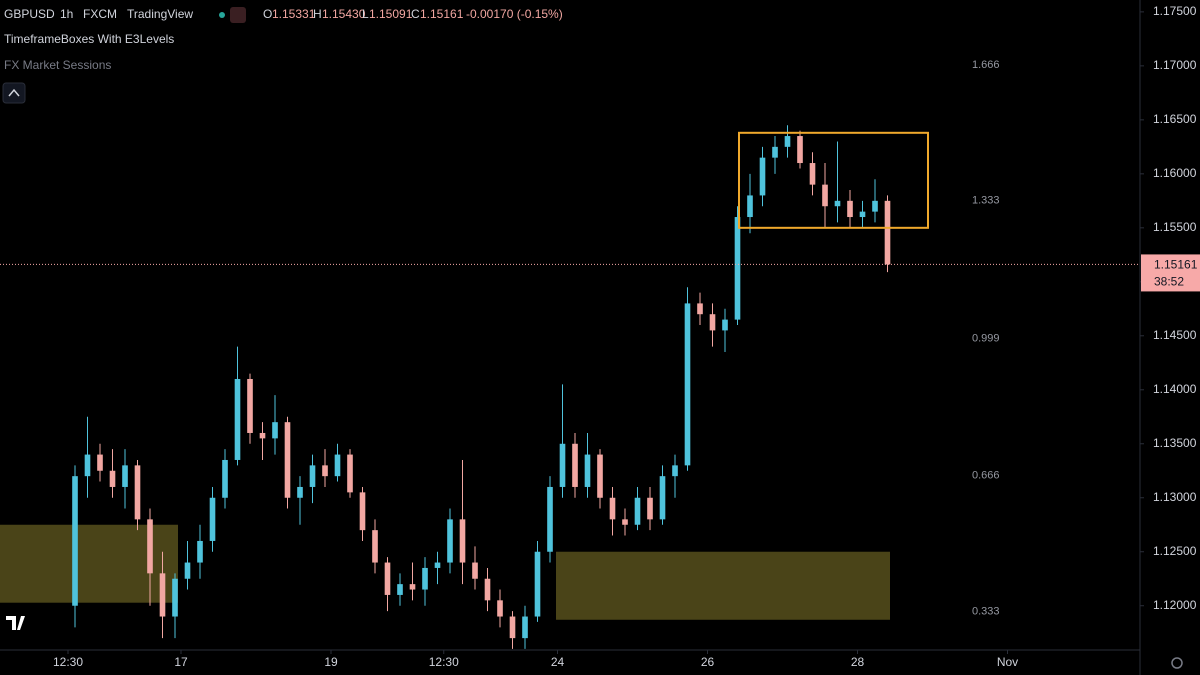  What do you see at coordinates (238, 15) in the screenshot?
I see `market-status` at bounding box center [238, 15].